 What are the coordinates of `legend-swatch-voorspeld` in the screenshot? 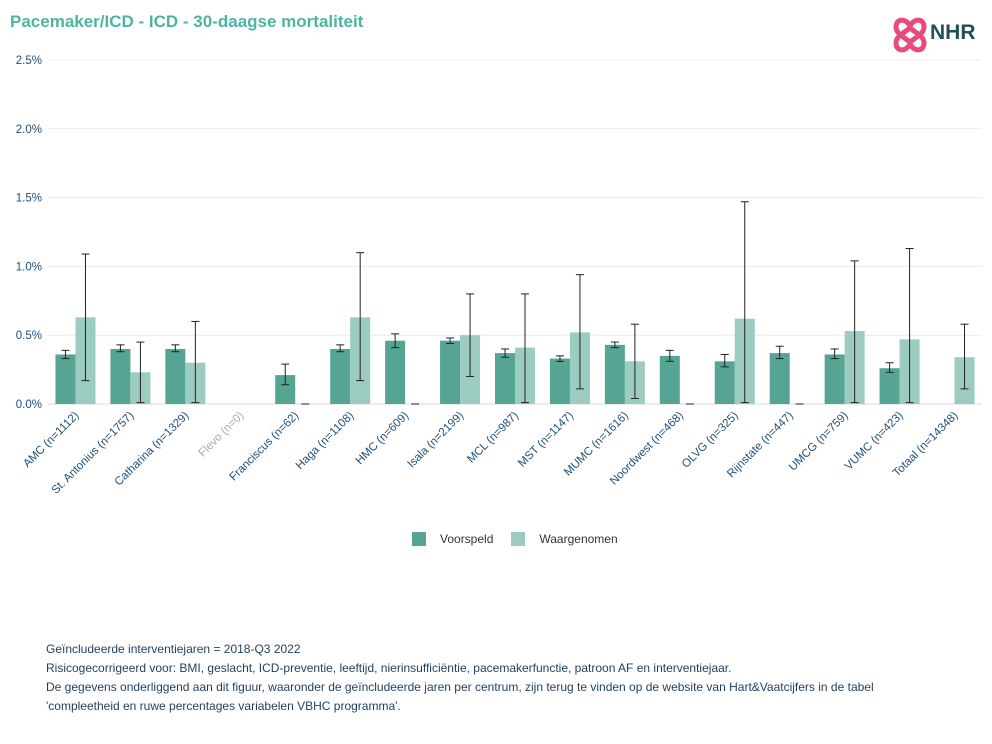 It's located at (419, 539).